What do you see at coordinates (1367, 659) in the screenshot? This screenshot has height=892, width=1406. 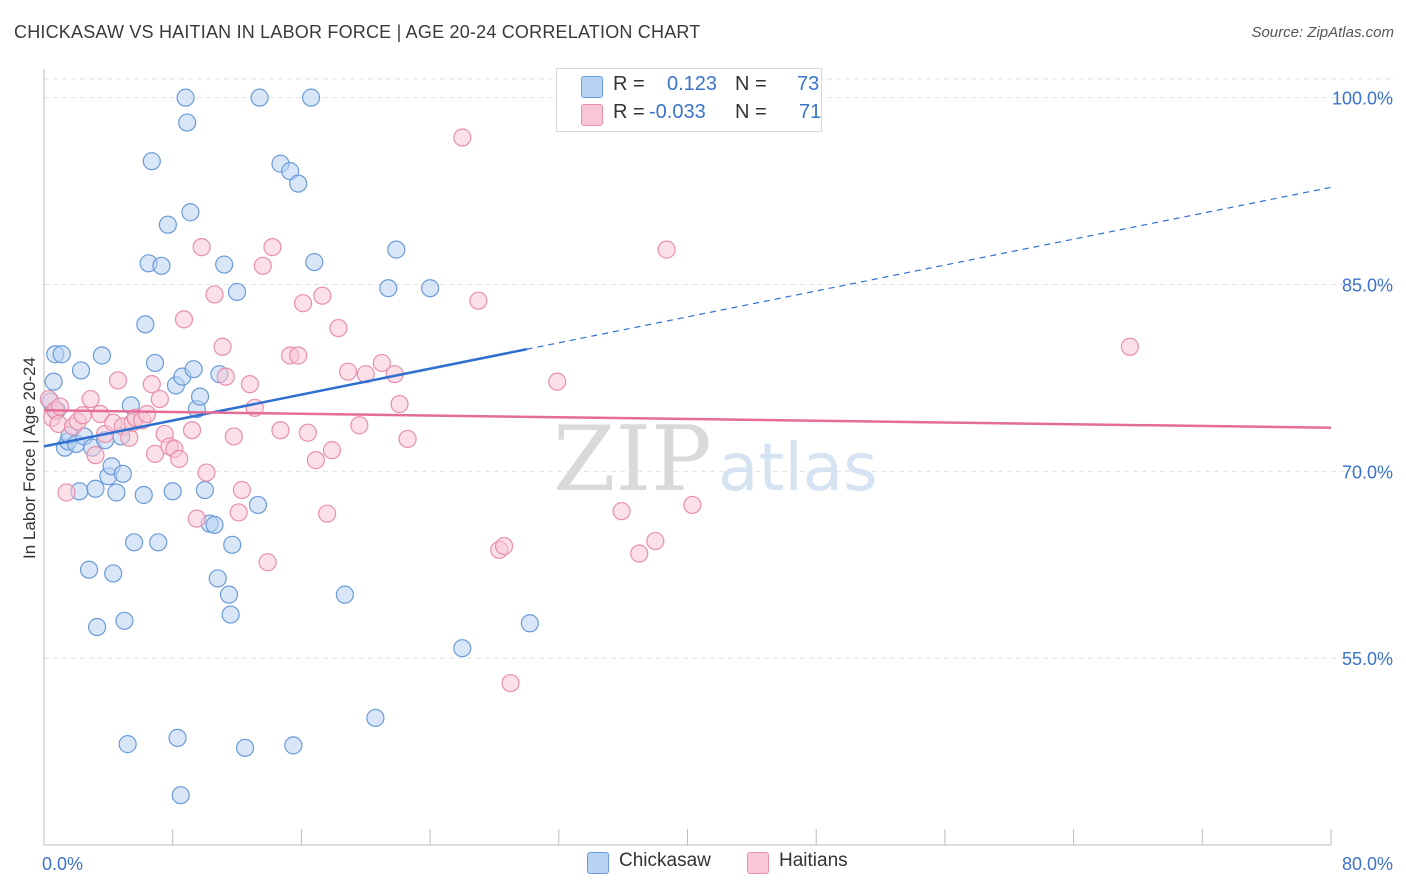 I see `y-tick-label: 55.0%` at bounding box center [1367, 659].